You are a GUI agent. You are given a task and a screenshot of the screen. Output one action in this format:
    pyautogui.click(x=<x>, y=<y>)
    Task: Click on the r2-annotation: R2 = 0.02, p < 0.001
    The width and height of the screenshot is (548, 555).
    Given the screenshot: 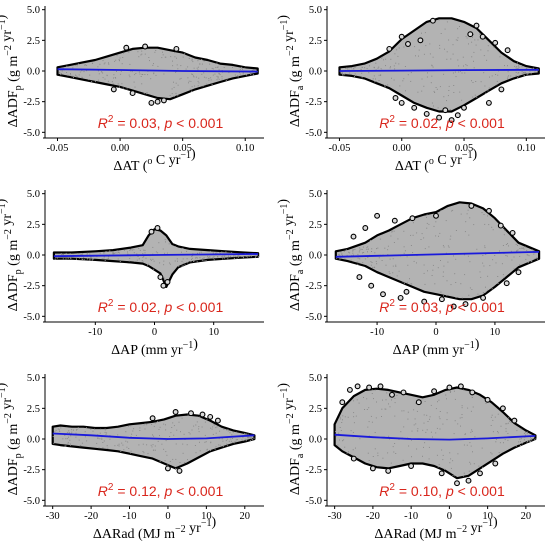 What is the action you would take?
    pyautogui.click(x=442, y=122)
    